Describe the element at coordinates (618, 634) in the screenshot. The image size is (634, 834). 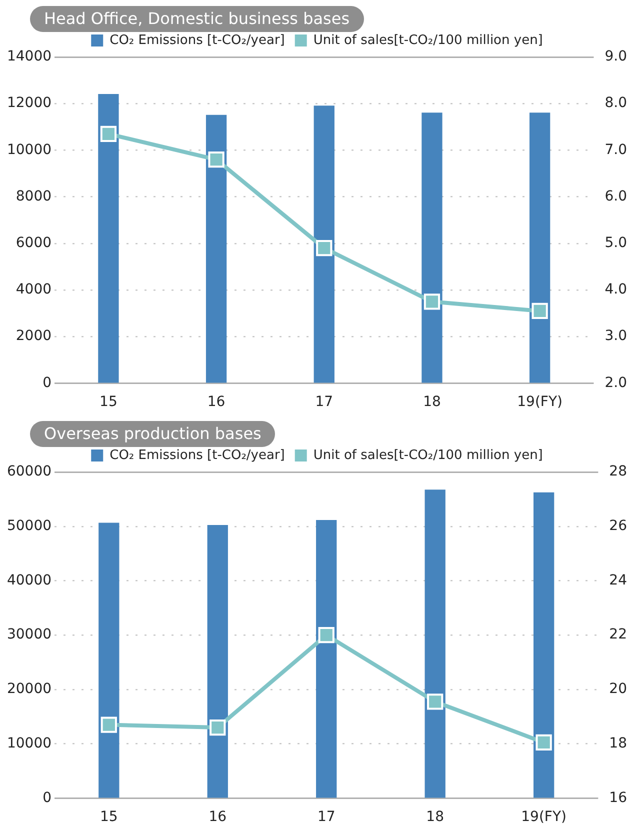
I see `y2-tick-label: 22` at that location.